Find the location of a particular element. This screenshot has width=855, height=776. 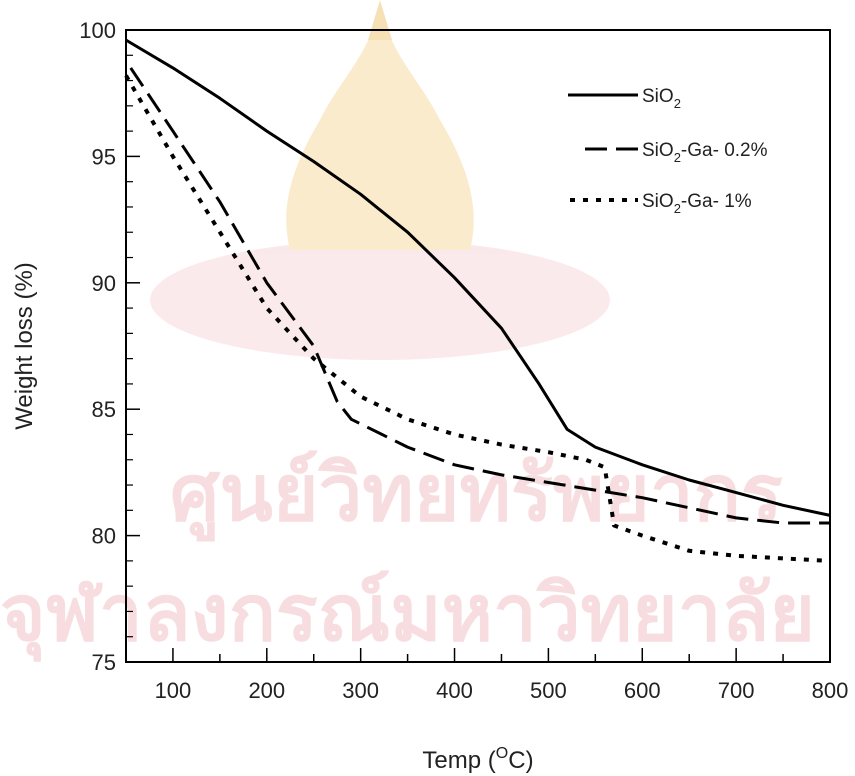

x-tick-label: 400 is located at coordinates (454, 690).